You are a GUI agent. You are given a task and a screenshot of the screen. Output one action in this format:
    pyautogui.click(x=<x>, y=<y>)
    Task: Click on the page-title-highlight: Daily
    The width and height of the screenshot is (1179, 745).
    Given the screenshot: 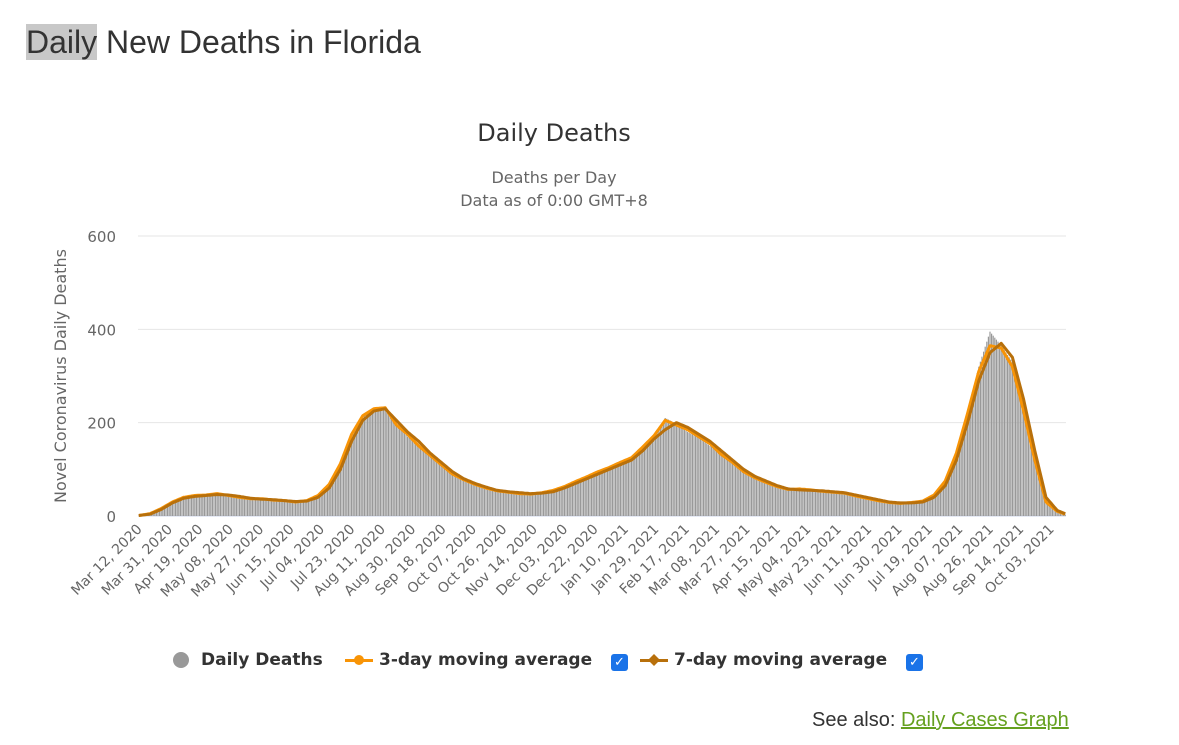 What is the action you would take?
    pyautogui.click(x=62, y=42)
    